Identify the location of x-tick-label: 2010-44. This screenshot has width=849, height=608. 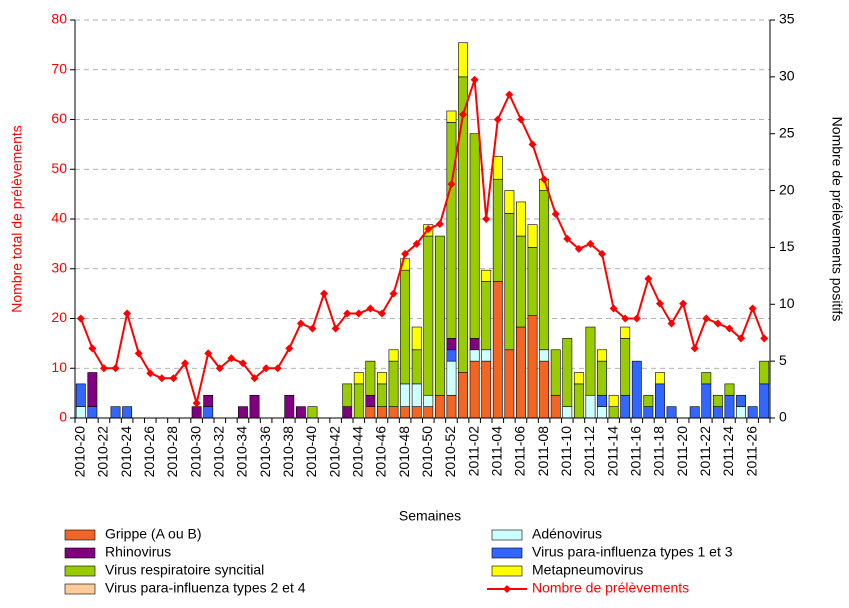
(357, 452).